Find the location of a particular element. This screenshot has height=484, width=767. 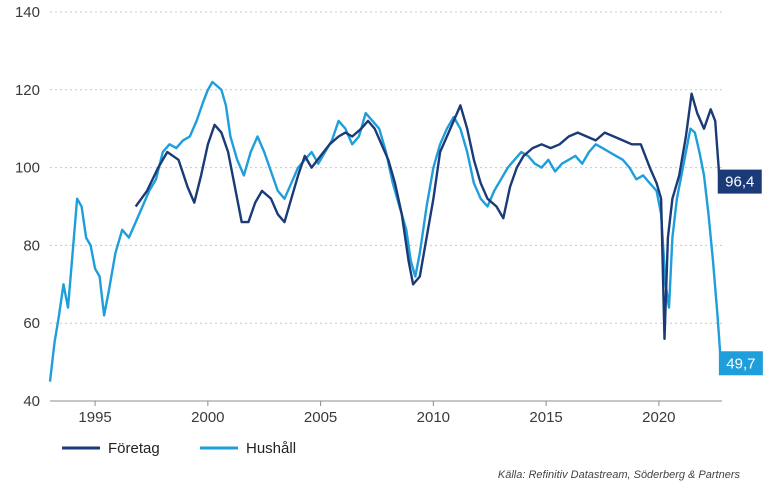

end-label-foretag: 96,4 is located at coordinates (739, 182).